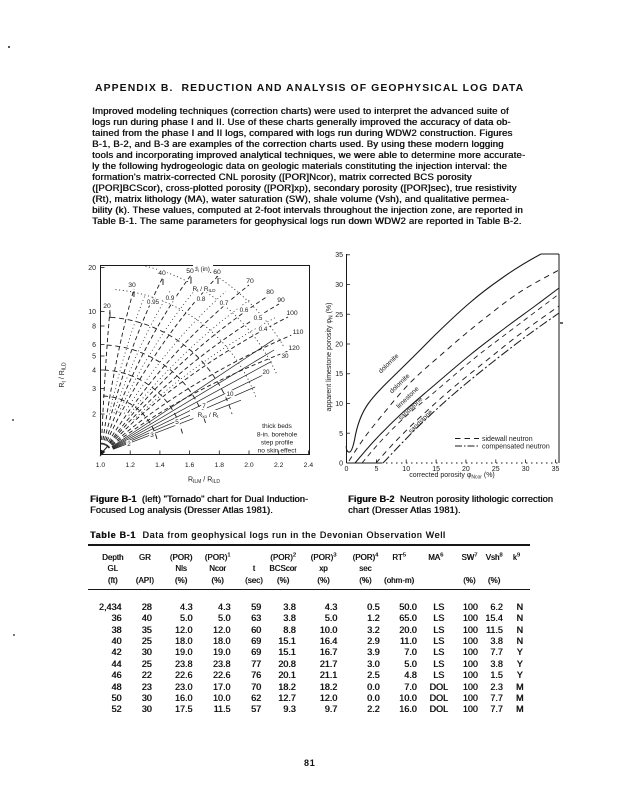 This screenshot has width=618, height=800. Describe the element at coordinates (516, 447) in the screenshot. I see `svg-text: compensated neutron` at that location.